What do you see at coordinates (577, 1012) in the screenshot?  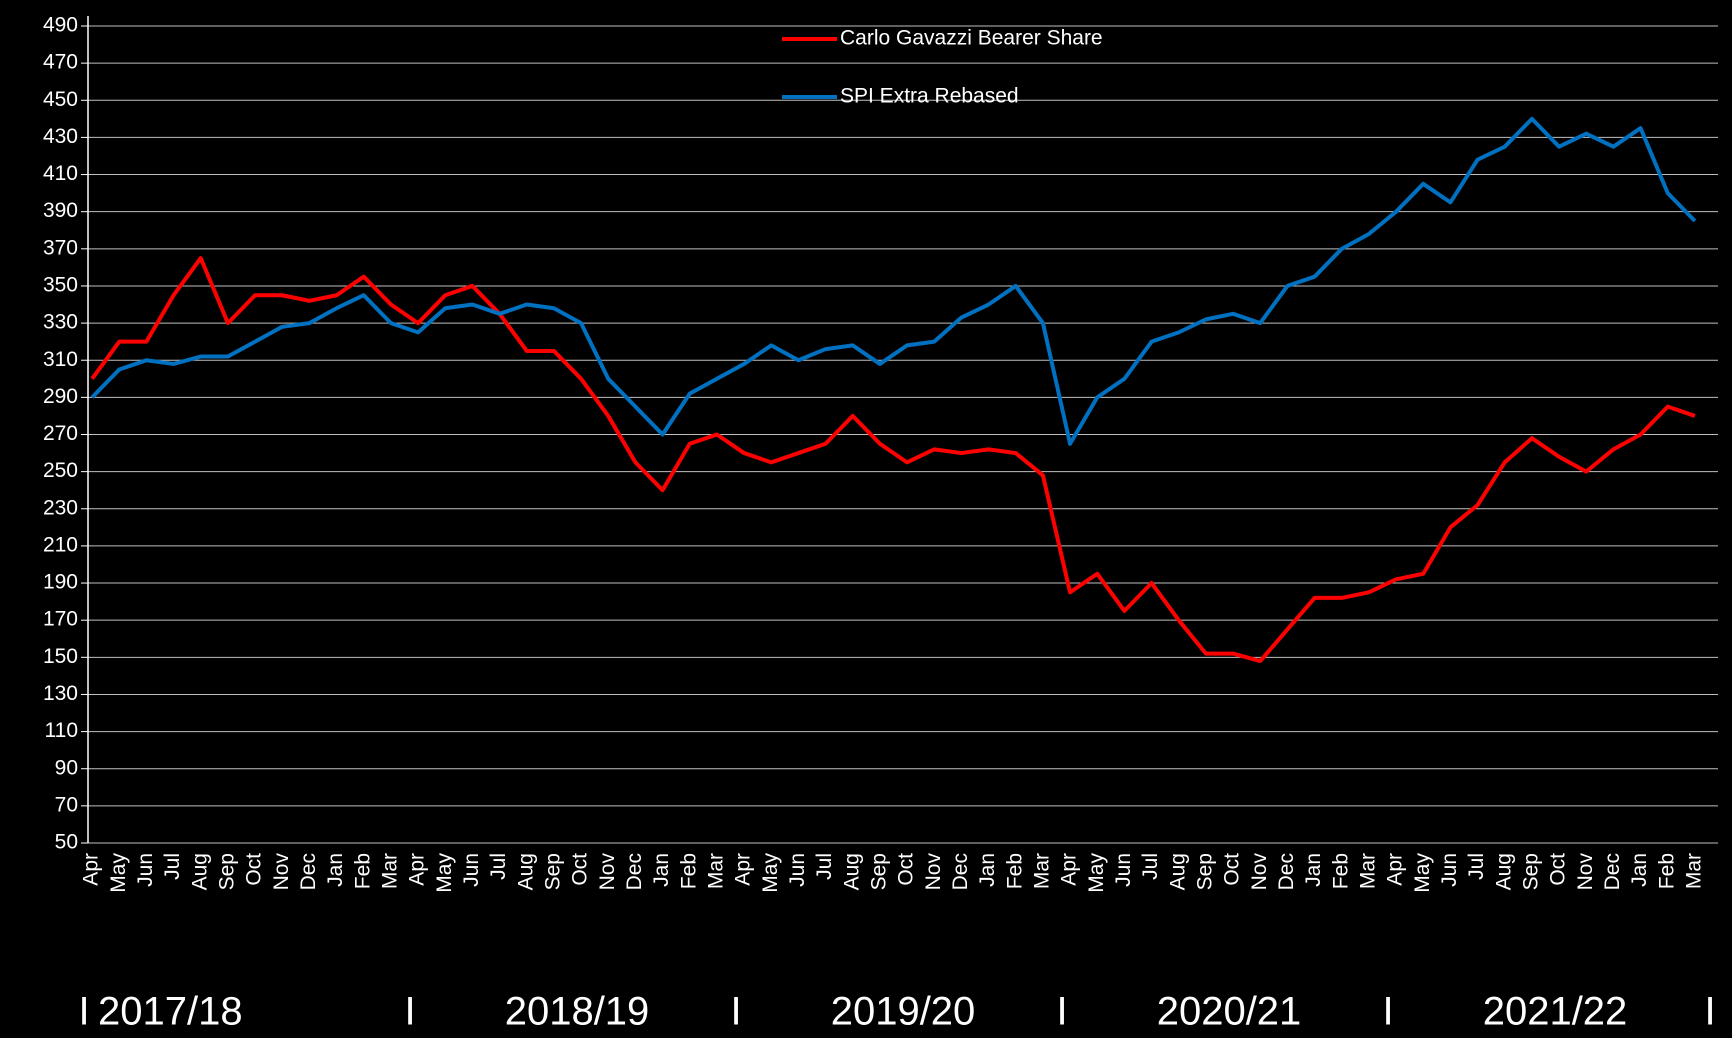 I see `period-label: 2018/19` at bounding box center [577, 1012].